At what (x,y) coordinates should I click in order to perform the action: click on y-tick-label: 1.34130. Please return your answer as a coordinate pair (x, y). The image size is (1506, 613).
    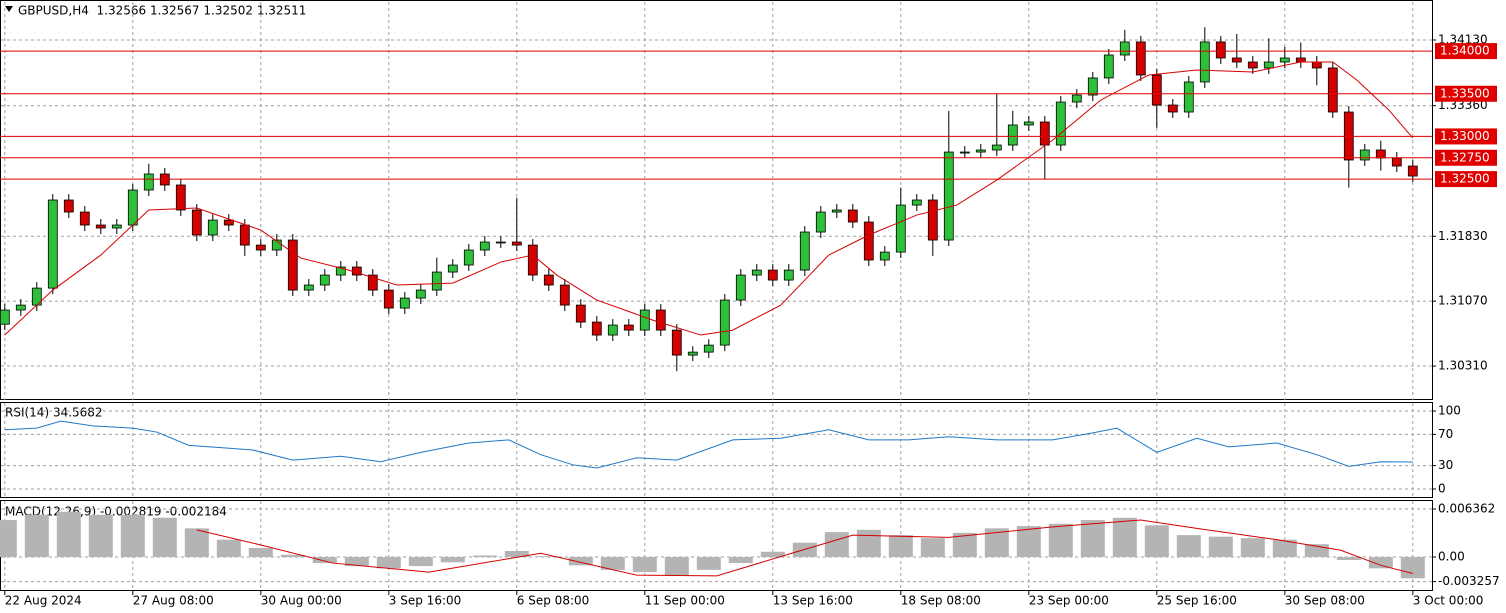
    Looking at the image, I should click on (1463, 39).